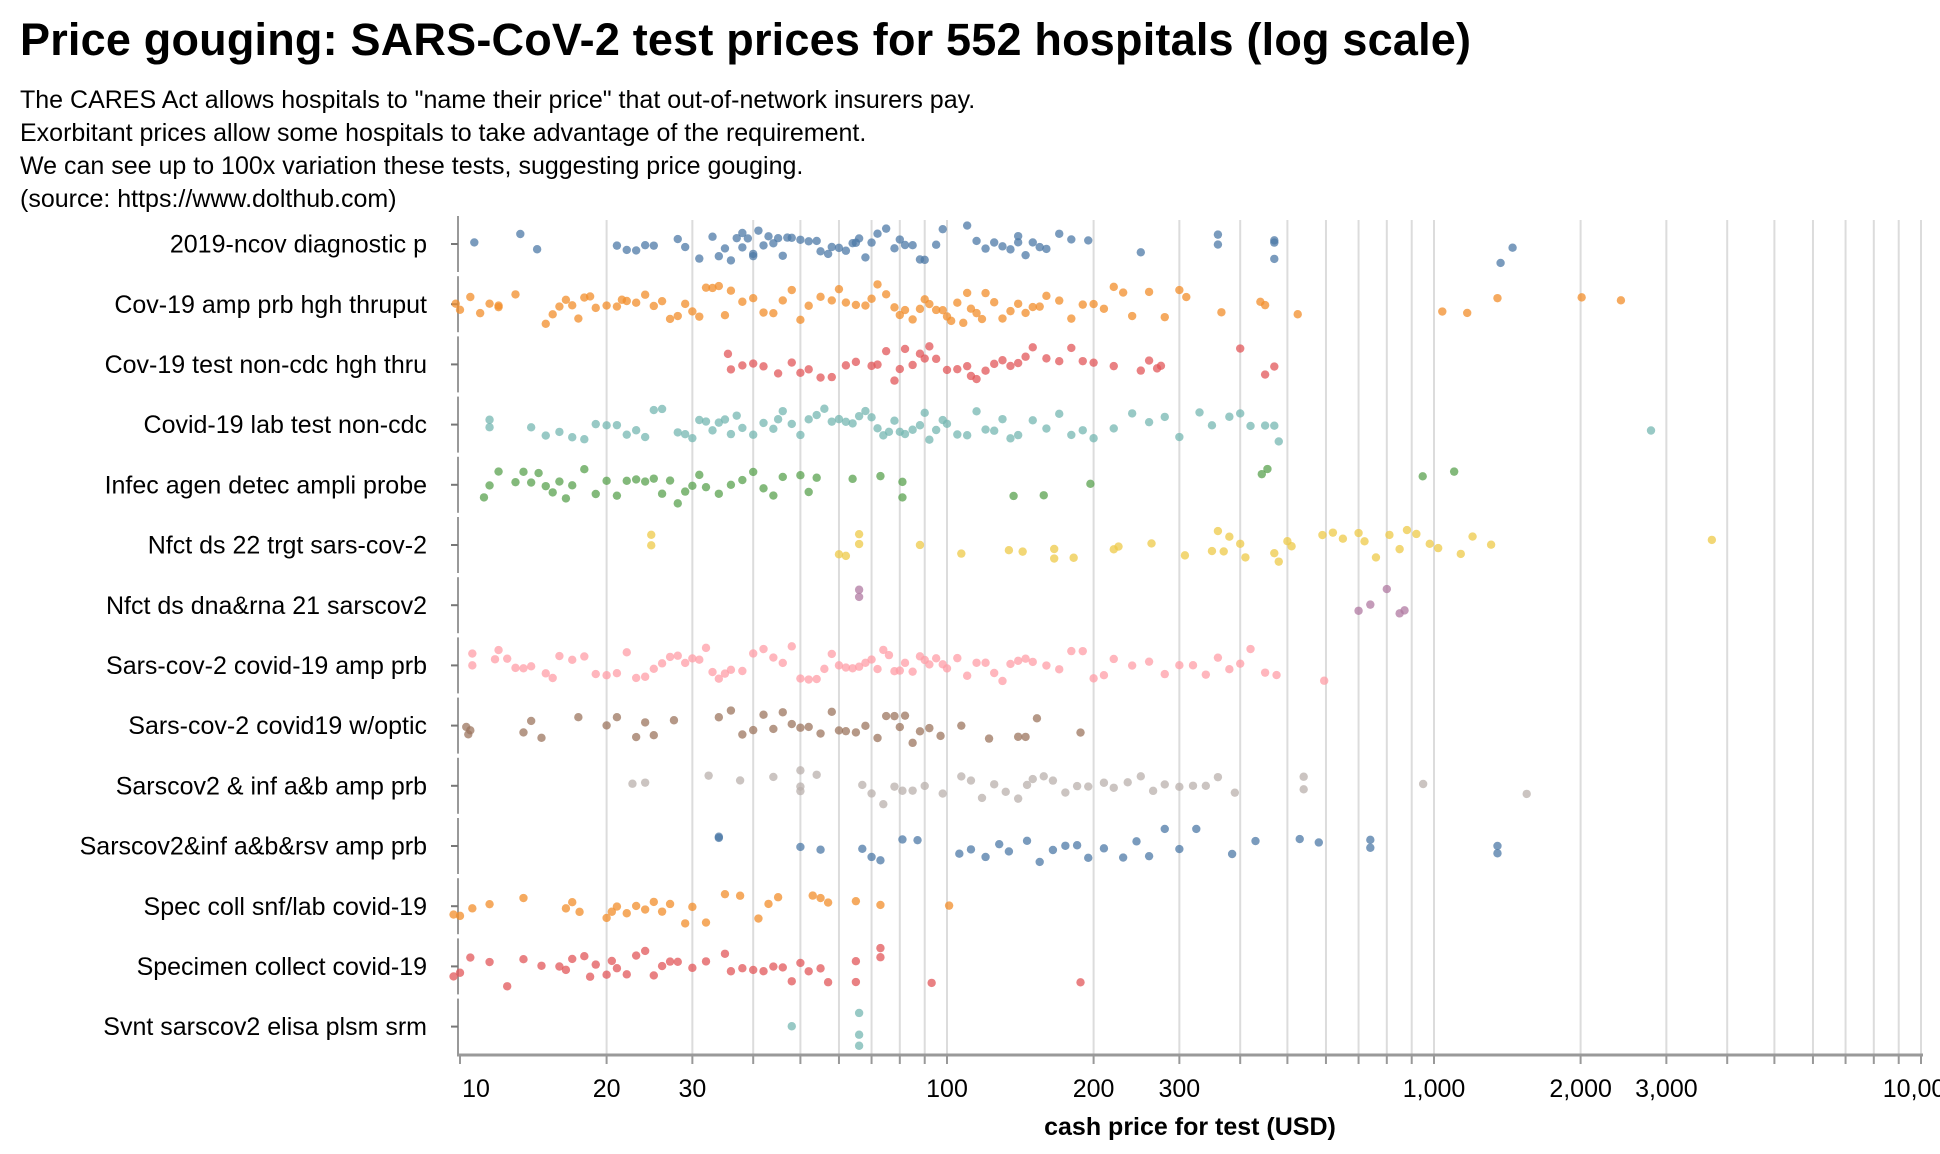 Image resolution: width=1940 pixels, height=1154 pixels. What do you see at coordinates (1911, 1089) in the screenshot?
I see `x-tick-label: 10,000` at bounding box center [1911, 1089].